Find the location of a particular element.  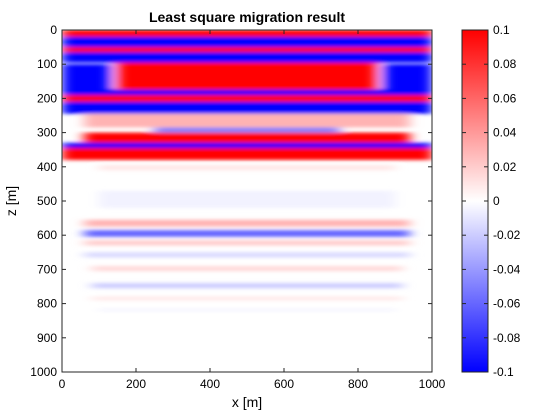

x-tick-label: 200 is located at coordinates (136, 384).